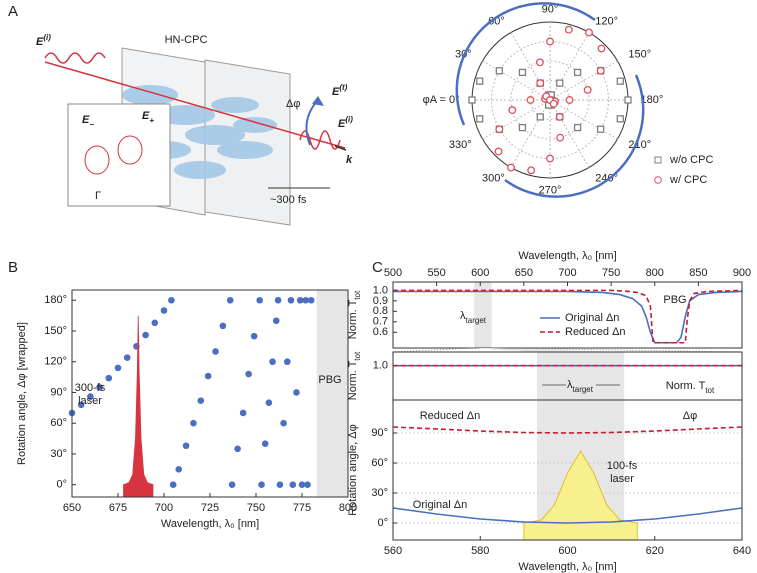  I want to click on x-tick-label: 850, so click(698, 273).